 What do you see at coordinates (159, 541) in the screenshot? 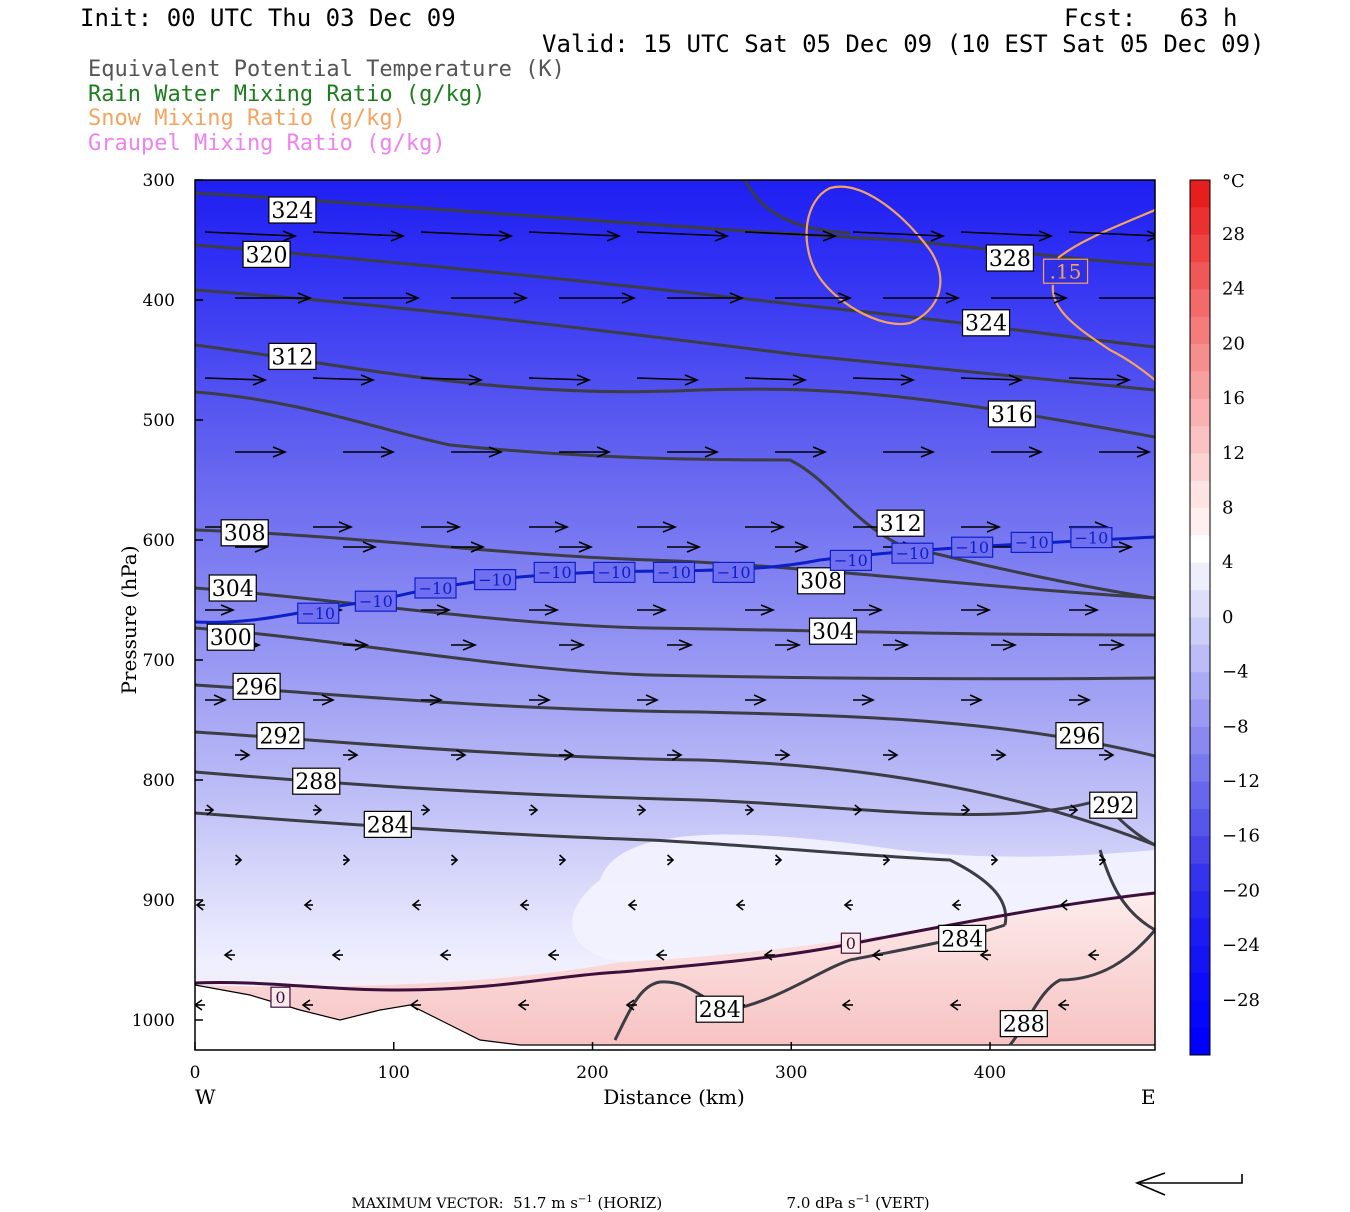
I see `y-tick-label: 600` at bounding box center [159, 541].